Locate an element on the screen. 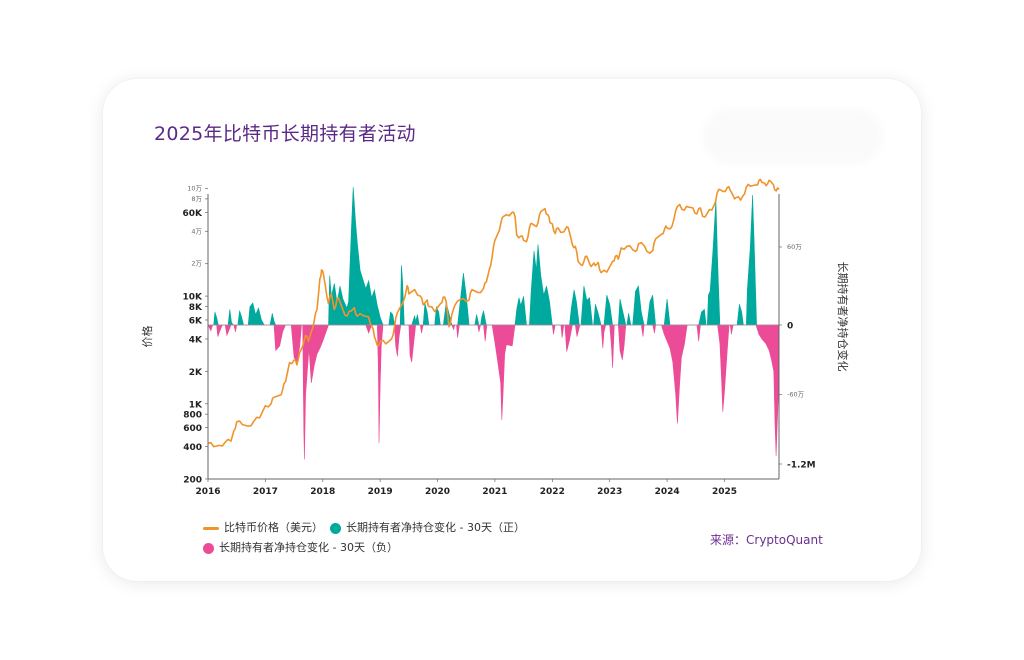 The image size is (1024, 660). legend-swatch-positive is located at coordinates (335, 528).